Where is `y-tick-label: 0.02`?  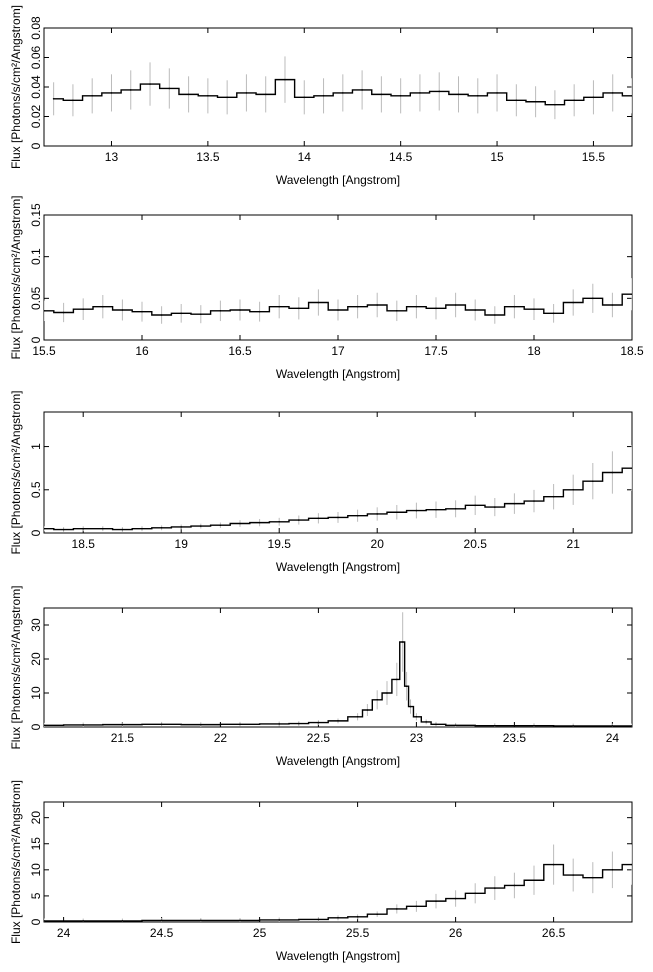 y-tick-label: 0.02 is located at coordinates (36, 116).